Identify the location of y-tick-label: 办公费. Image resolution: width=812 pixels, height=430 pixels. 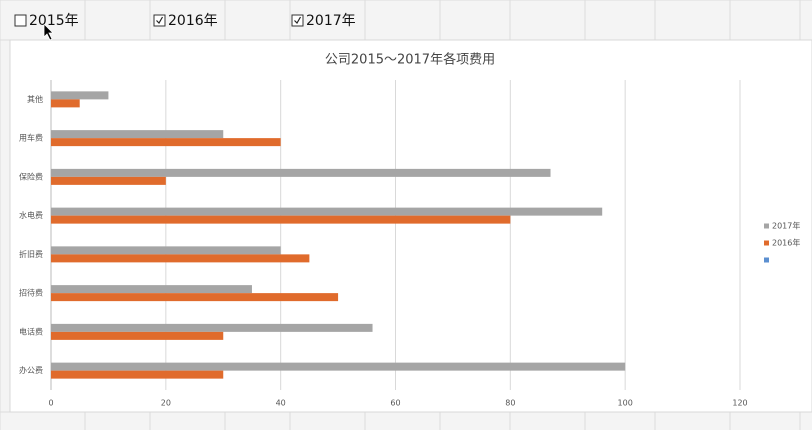
(31, 370).